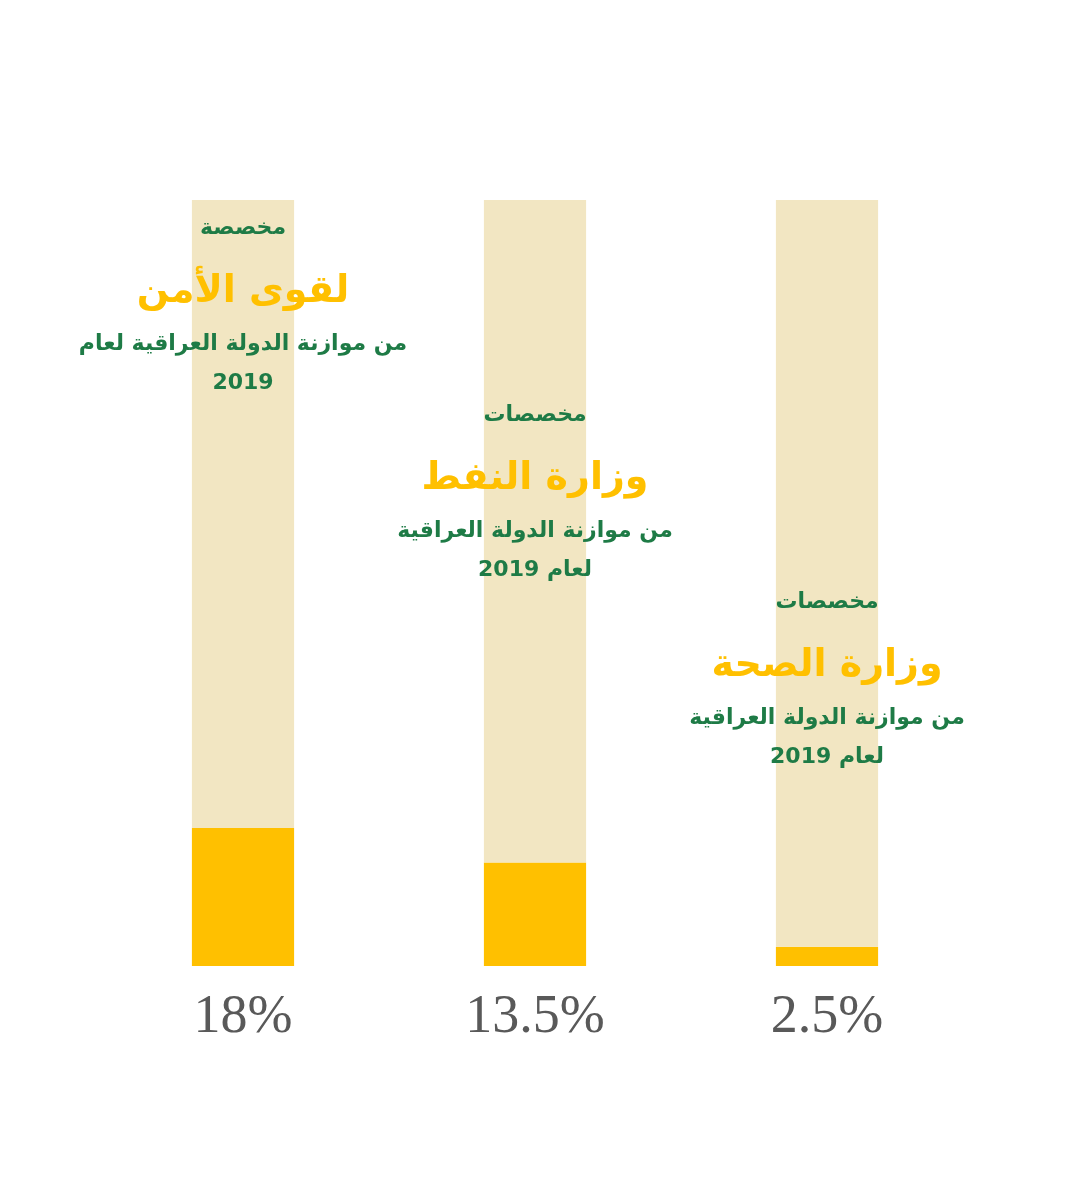 This screenshot has width=1080, height=1191. What do you see at coordinates (243, 226) in the screenshot?
I see `annotation: مخصصة` at bounding box center [243, 226].